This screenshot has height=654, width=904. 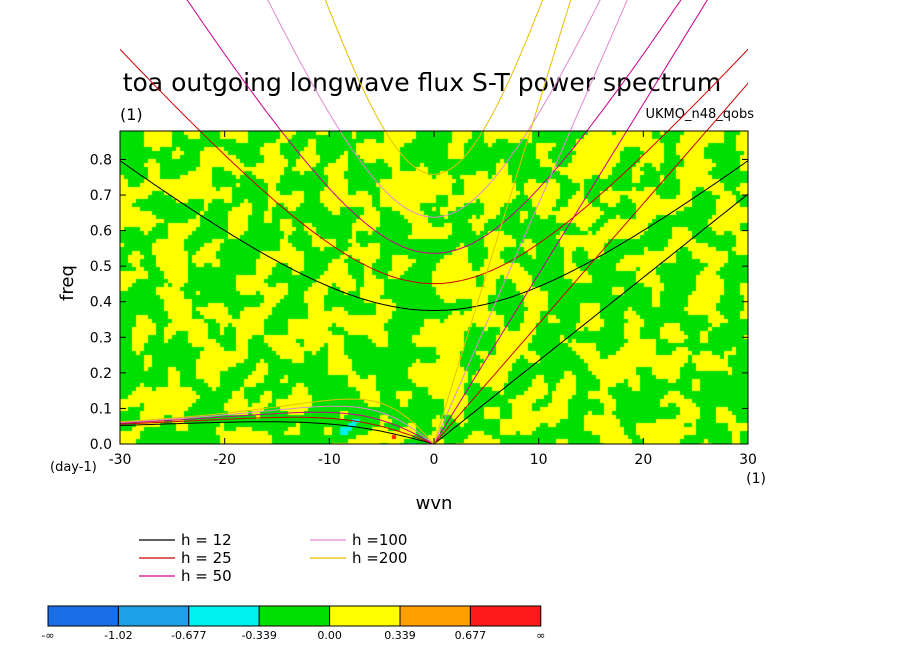 I want to click on y-tick-label: 0.5, so click(x=101, y=267).